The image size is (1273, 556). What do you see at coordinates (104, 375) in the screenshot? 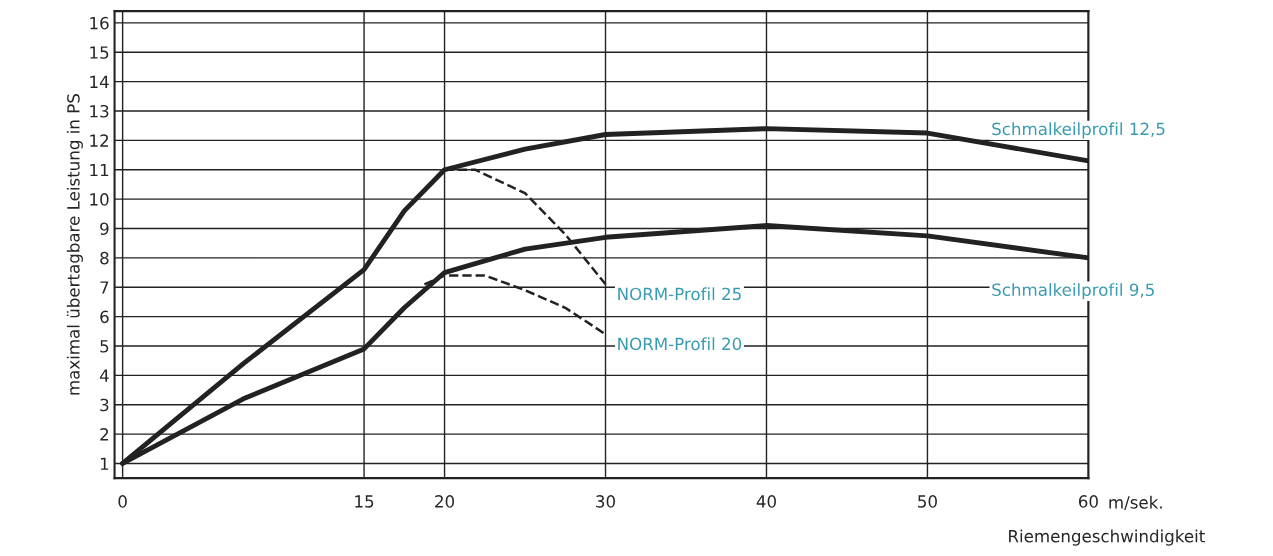
I see `y-tick-label: 4` at bounding box center [104, 375].